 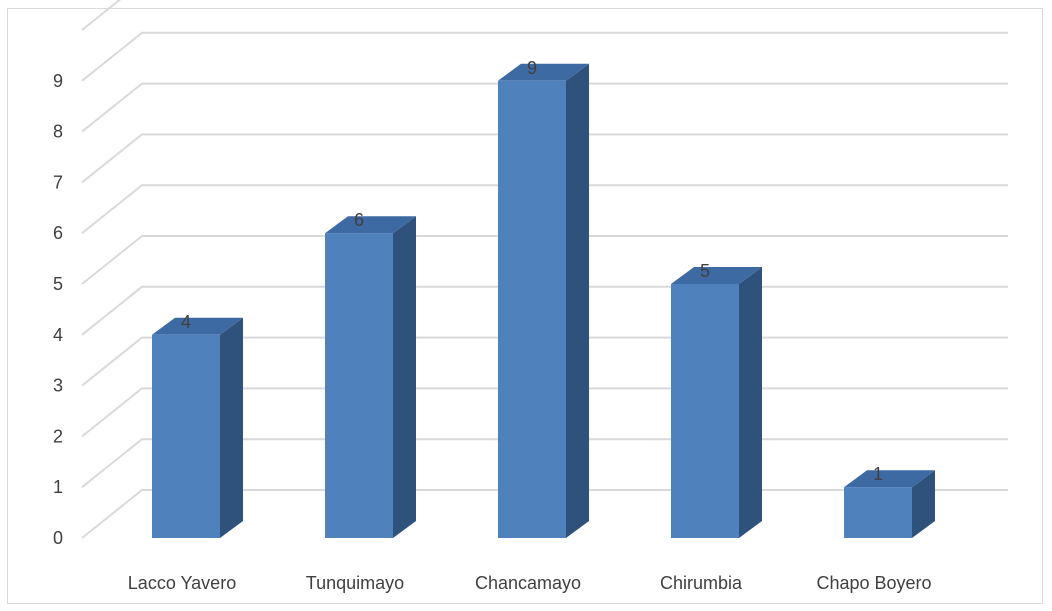 What do you see at coordinates (58, 233) in the screenshot?
I see `y-tick-label: 6` at bounding box center [58, 233].